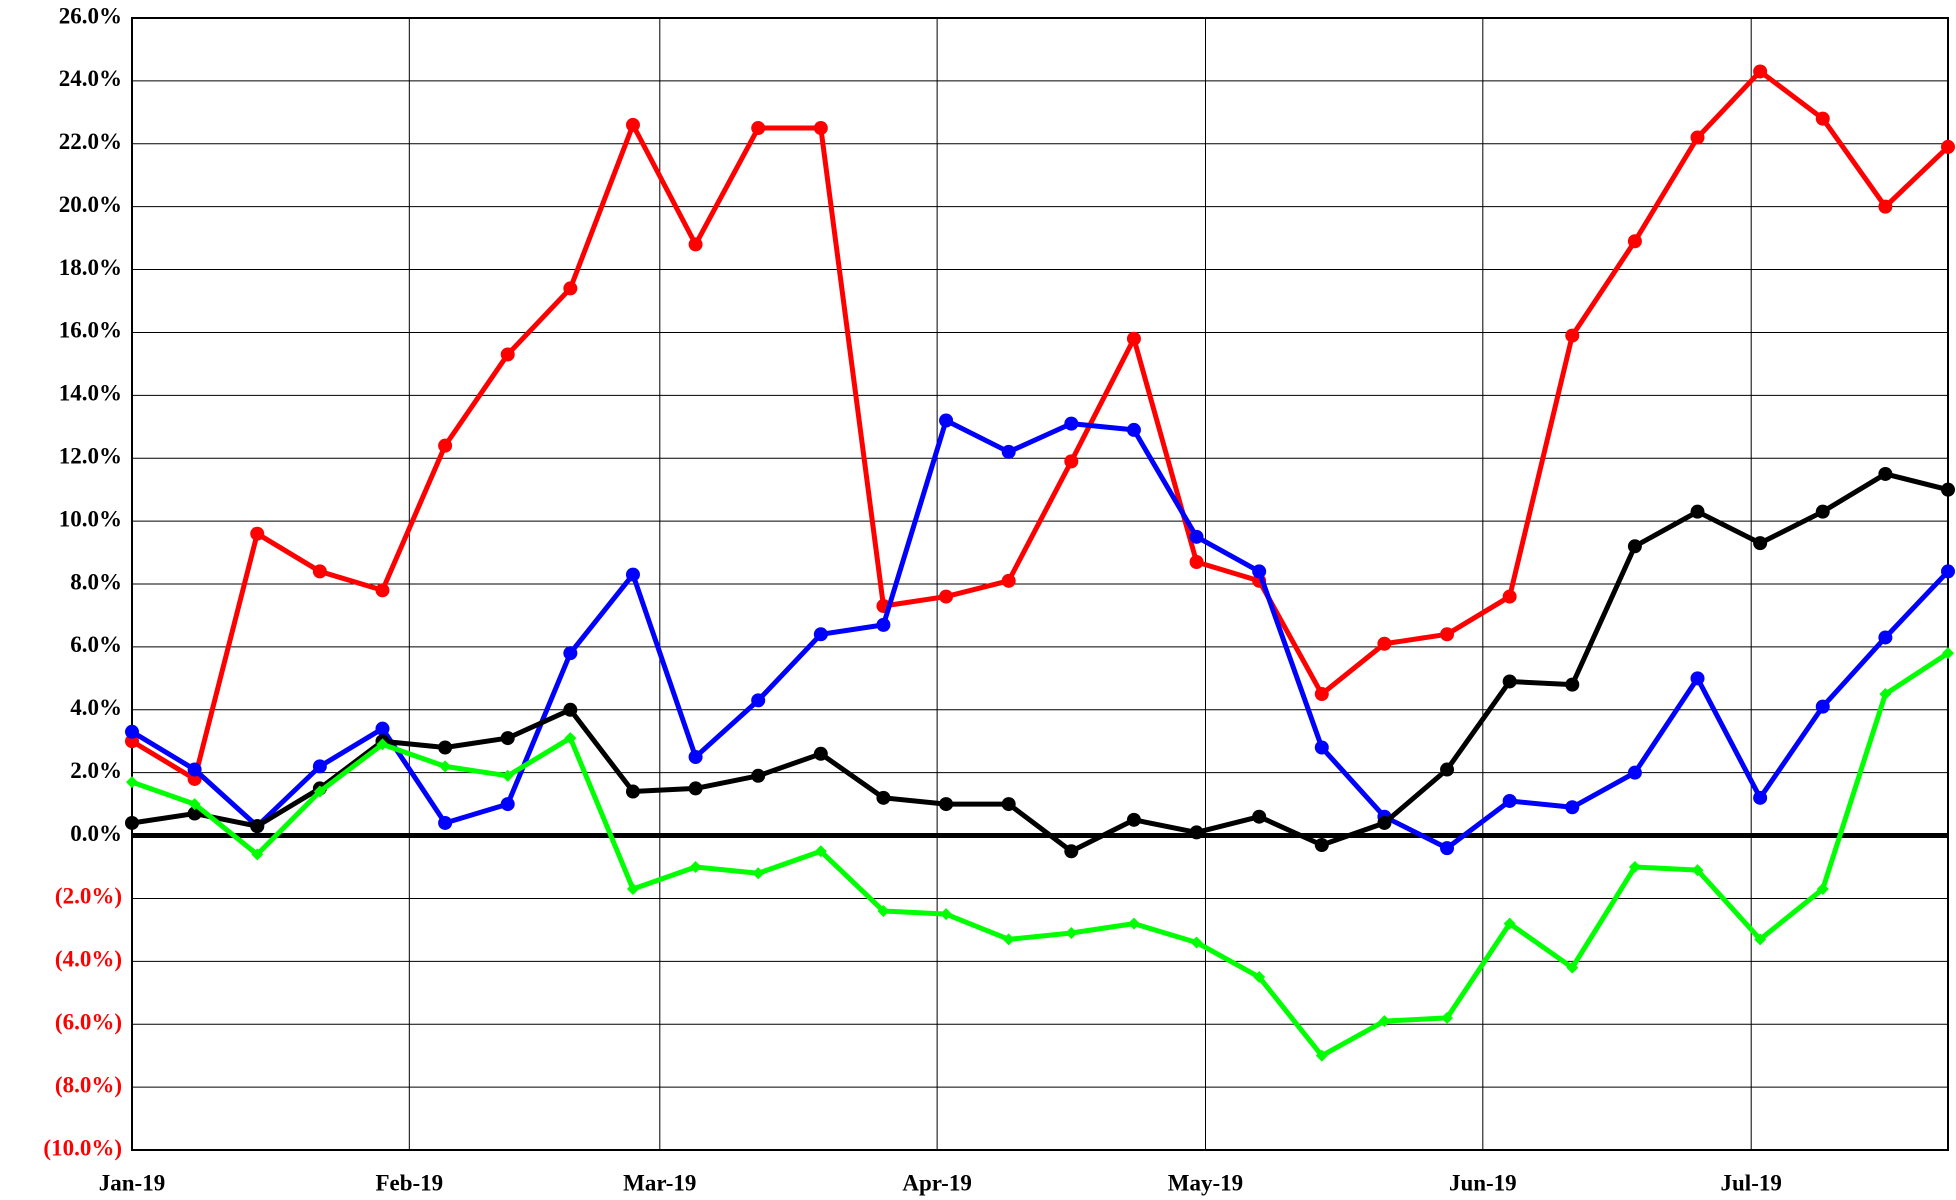  I want to click on y-tick-label: 16.0%, so click(90, 330).